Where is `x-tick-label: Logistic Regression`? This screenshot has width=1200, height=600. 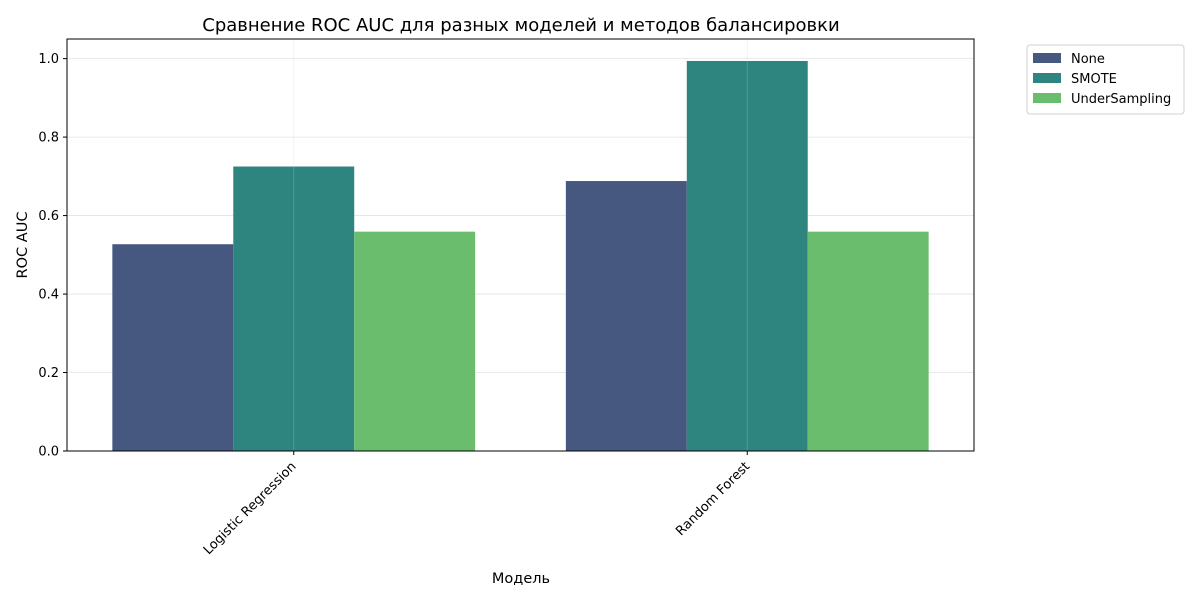 x-tick-label: Logistic Regression is located at coordinates (250, 508).